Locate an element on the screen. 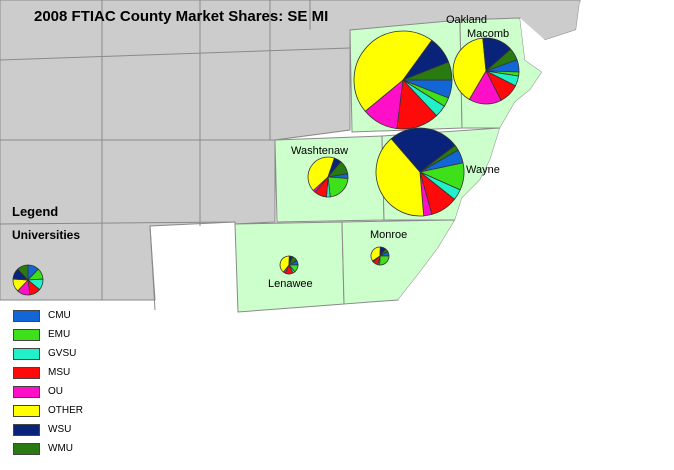 The image size is (674, 470). legend-subheading: Universities is located at coordinates (46, 235).